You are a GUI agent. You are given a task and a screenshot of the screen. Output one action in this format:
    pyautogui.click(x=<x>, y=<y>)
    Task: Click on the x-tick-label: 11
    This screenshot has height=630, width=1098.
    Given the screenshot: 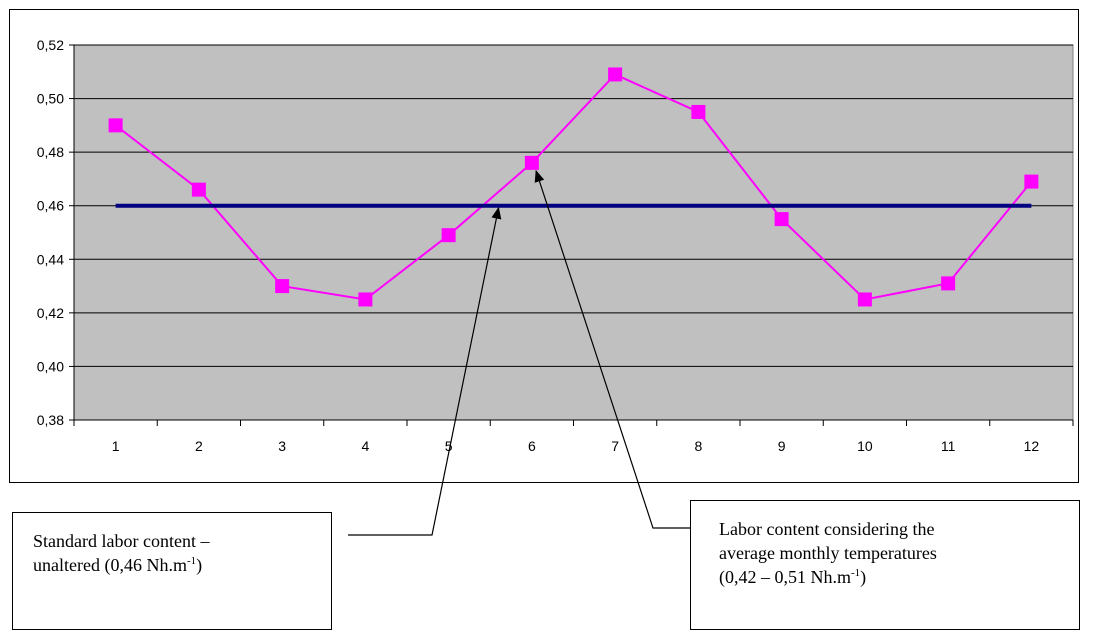 What is the action you would take?
    pyautogui.click(x=948, y=446)
    